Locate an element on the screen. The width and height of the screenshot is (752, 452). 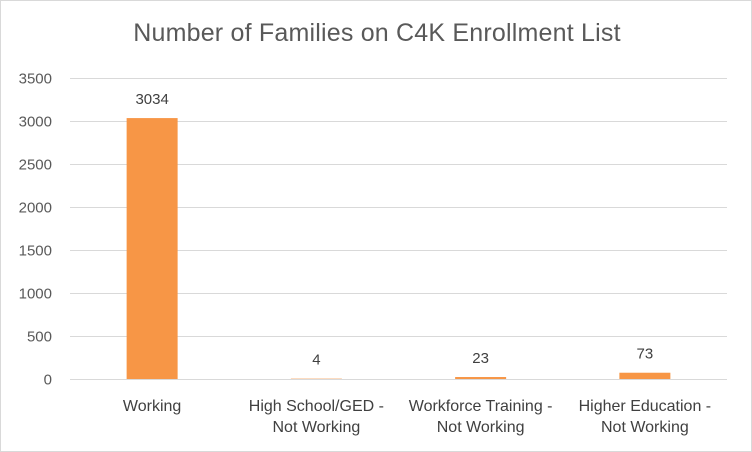
x-category-label-2: High School/GED - Not Working is located at coordinates (316, 417).